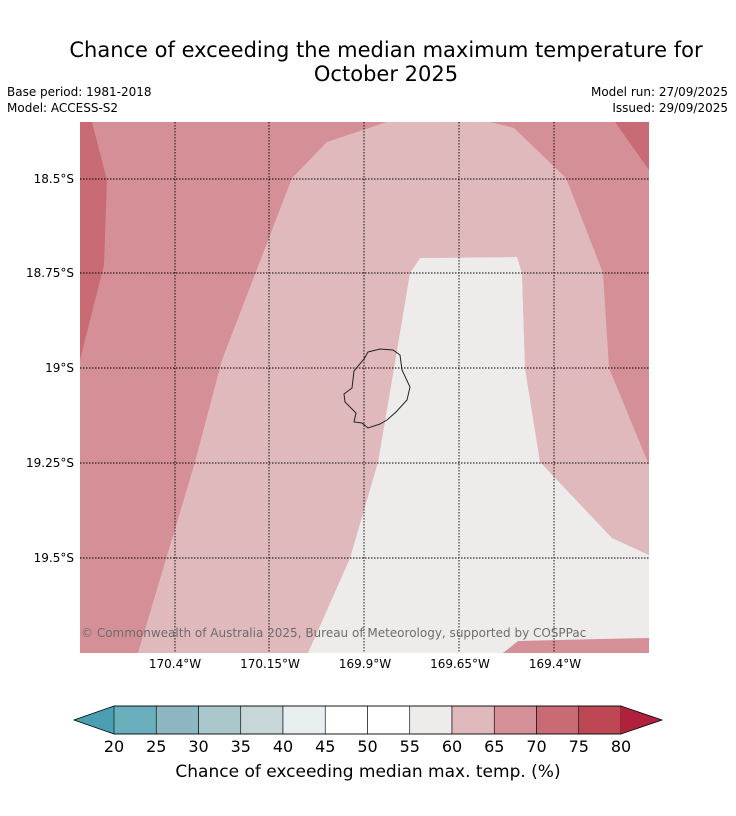 This screenshot has width=736, height=816. What do you see at coordinates (365, 664) in the screenshot?
I see `lon-label-169-9: 169.9°W` at bounding box center [365, 664].